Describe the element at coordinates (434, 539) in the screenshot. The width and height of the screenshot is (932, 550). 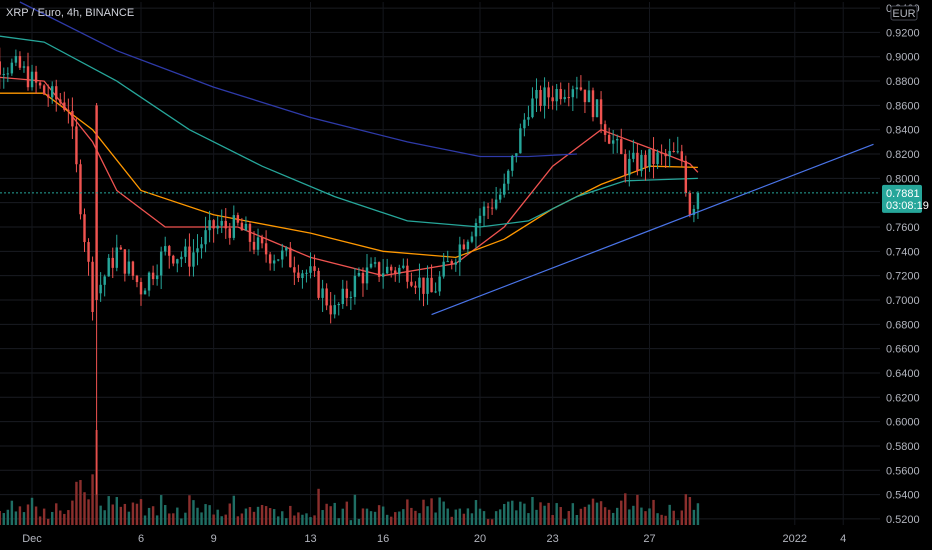
I see `time-axis: Dec 6 9 13 16 20 23 27 2022 4` at that location.